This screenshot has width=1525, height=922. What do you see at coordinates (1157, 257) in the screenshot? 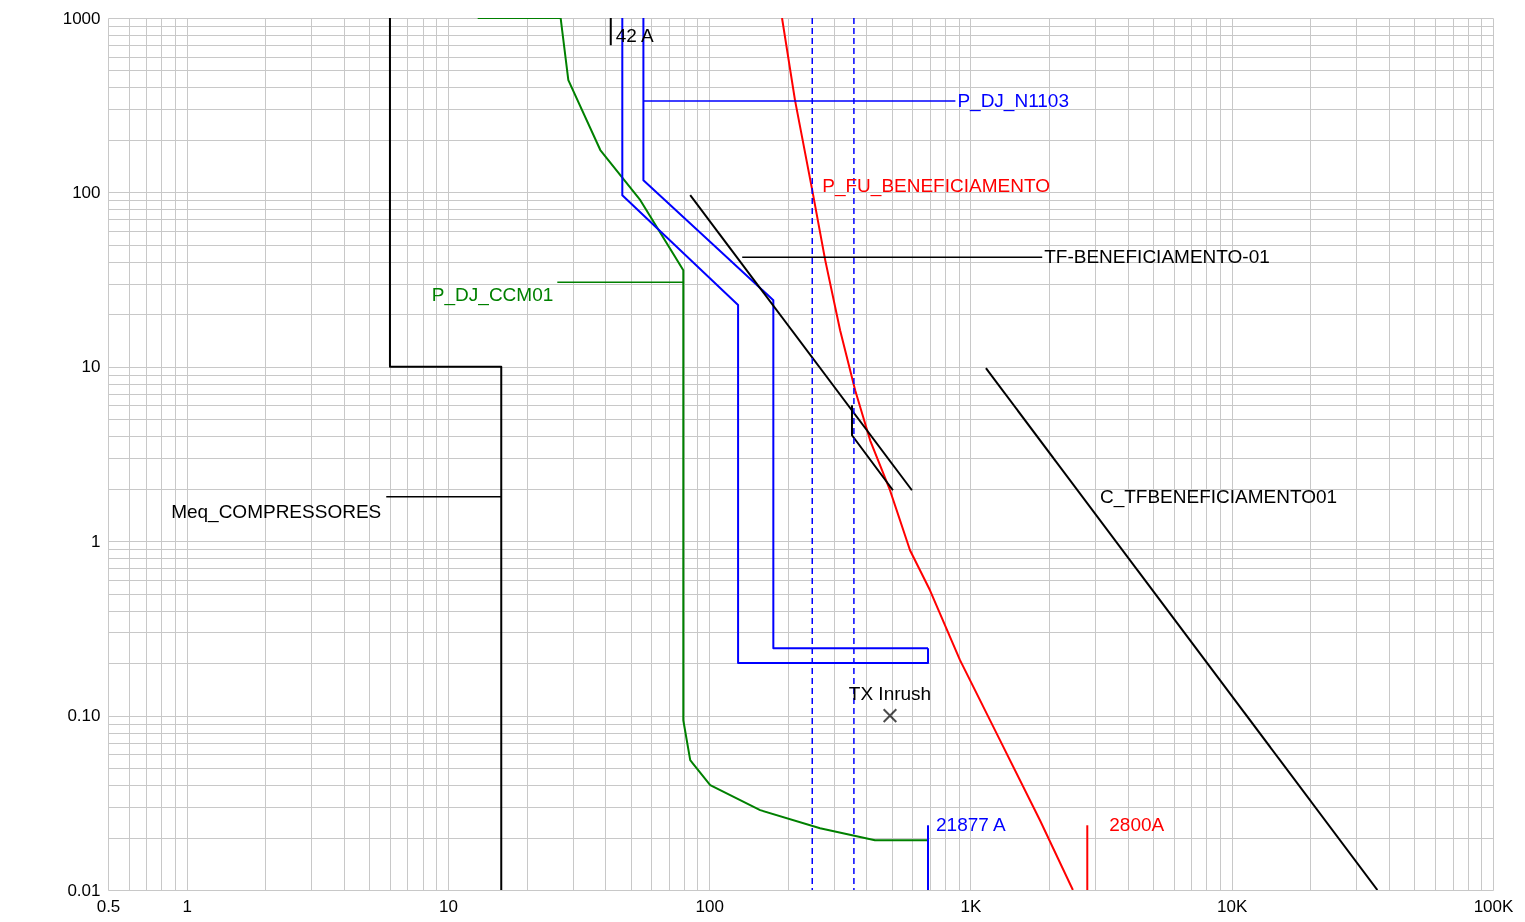
I see `text: TF-BENEFICIAMENTO-01` at bounding box center [1157, 257].